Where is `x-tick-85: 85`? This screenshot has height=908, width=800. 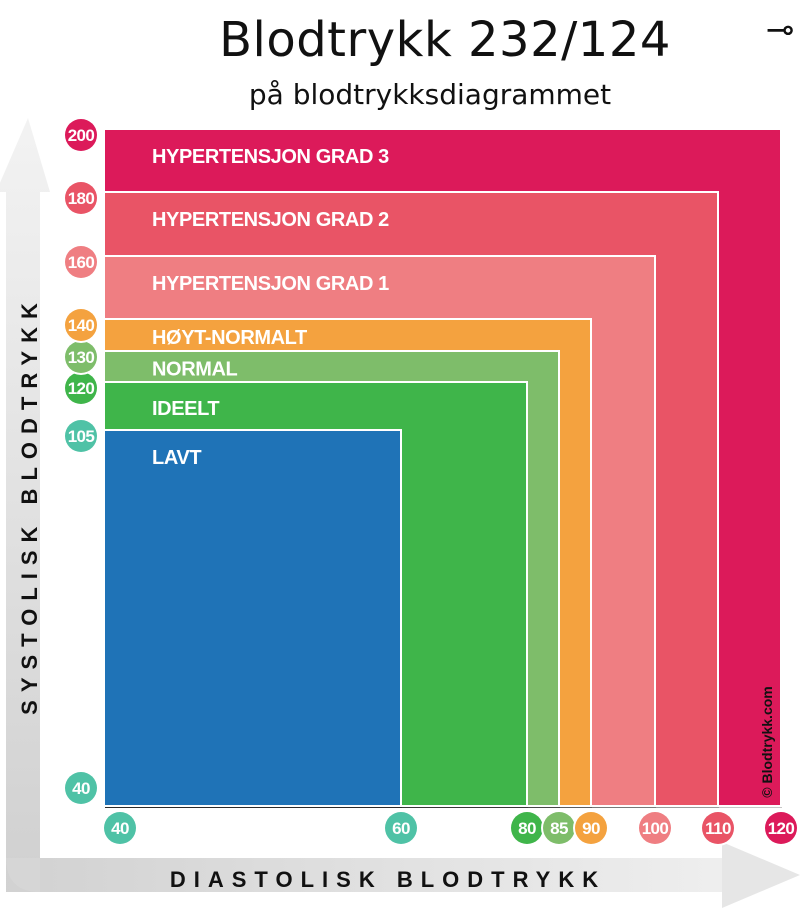 x-tick-85: 85 is located at coordinates (559, 828).